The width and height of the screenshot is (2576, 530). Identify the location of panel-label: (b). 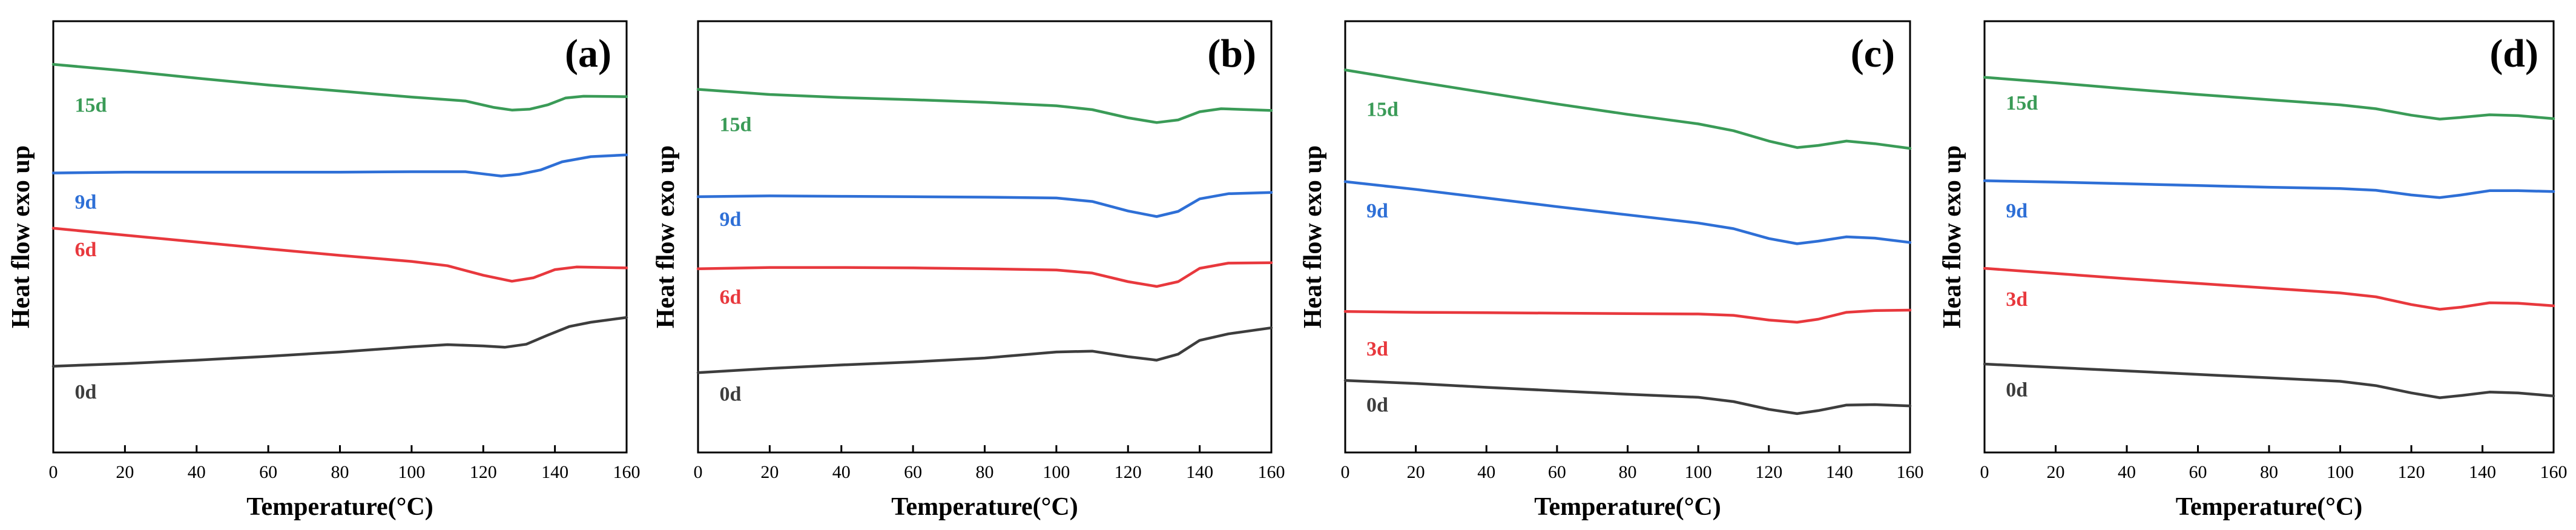
(1231, 53).